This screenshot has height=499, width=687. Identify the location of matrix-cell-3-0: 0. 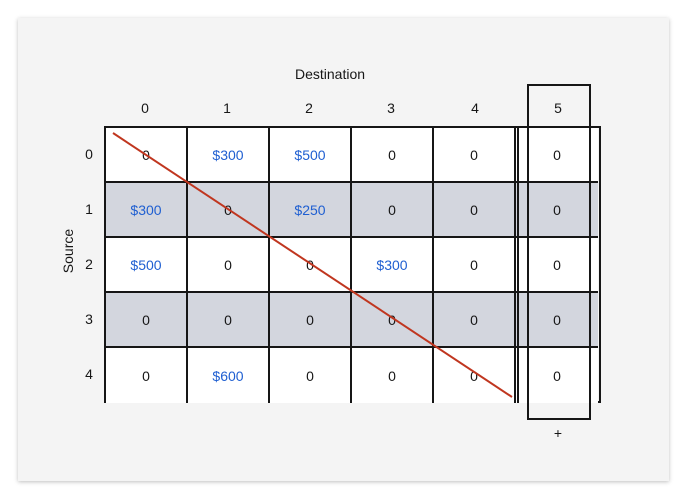
(147, 320).